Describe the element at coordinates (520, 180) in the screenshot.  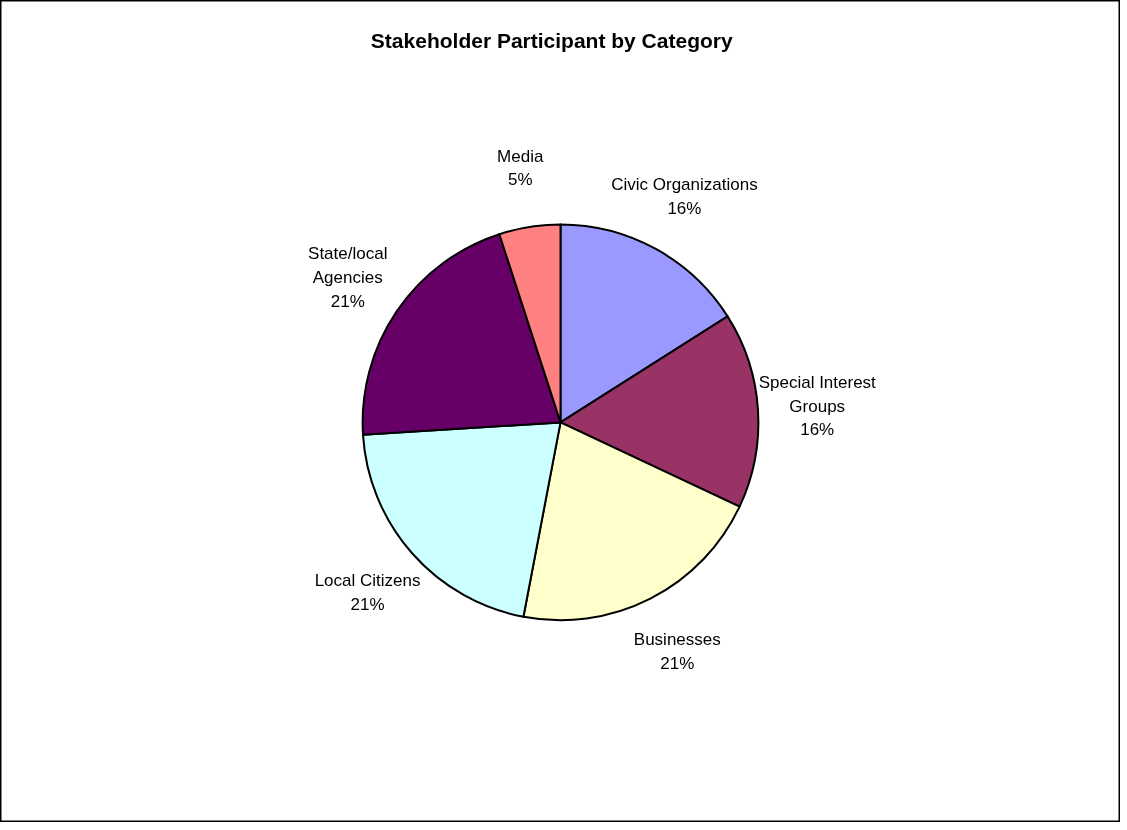
I see `data-label: 5%` at that location.